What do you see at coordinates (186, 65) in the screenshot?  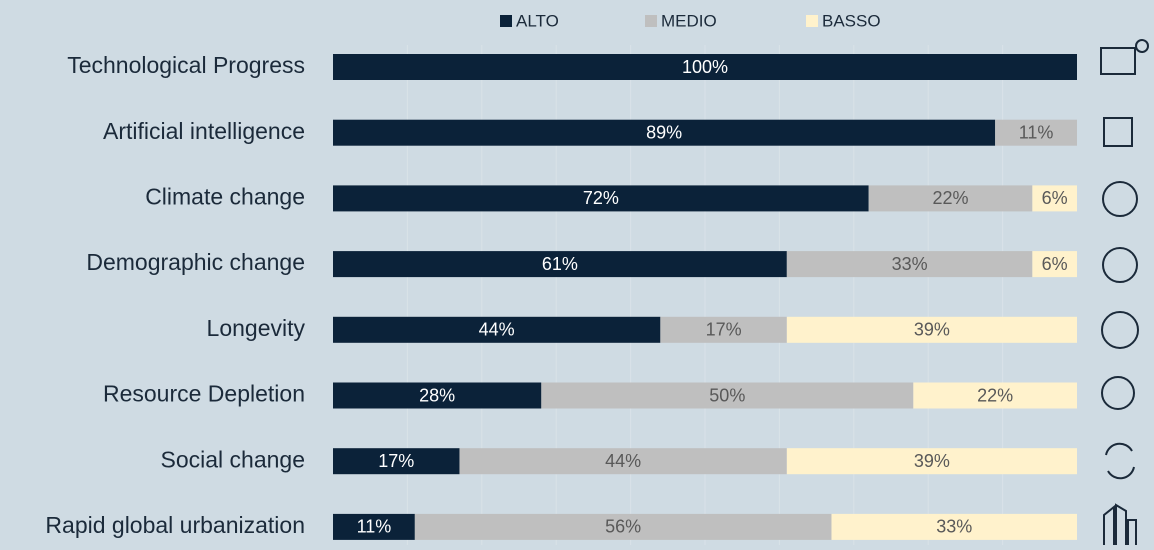 I see `category-label: Technological Progress` at bounding box center [186, 65].